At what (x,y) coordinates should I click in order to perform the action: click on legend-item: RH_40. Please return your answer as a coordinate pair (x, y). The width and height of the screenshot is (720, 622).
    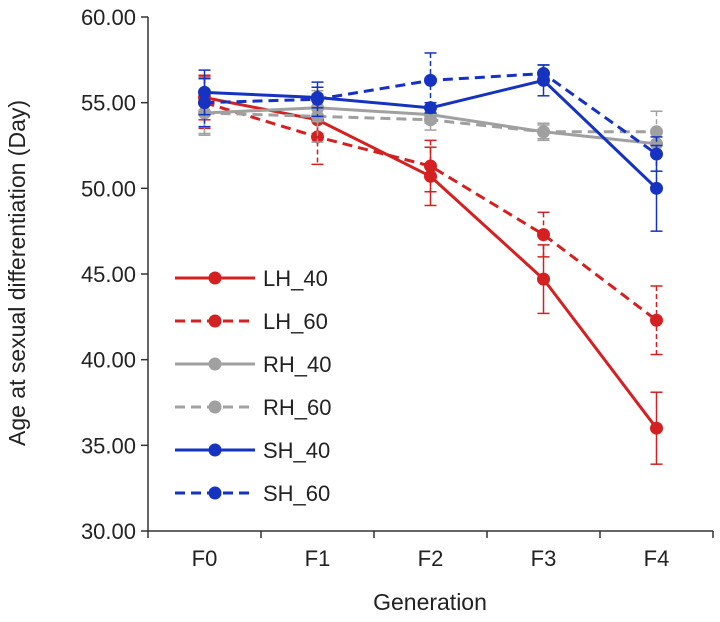
    Looking at the image, I should click on (253, 364).